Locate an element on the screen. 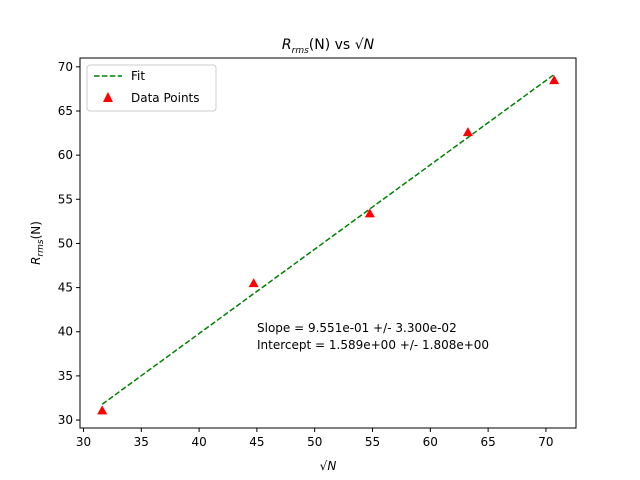  x-tick-label: 30 is located at coordinates (83, 442).